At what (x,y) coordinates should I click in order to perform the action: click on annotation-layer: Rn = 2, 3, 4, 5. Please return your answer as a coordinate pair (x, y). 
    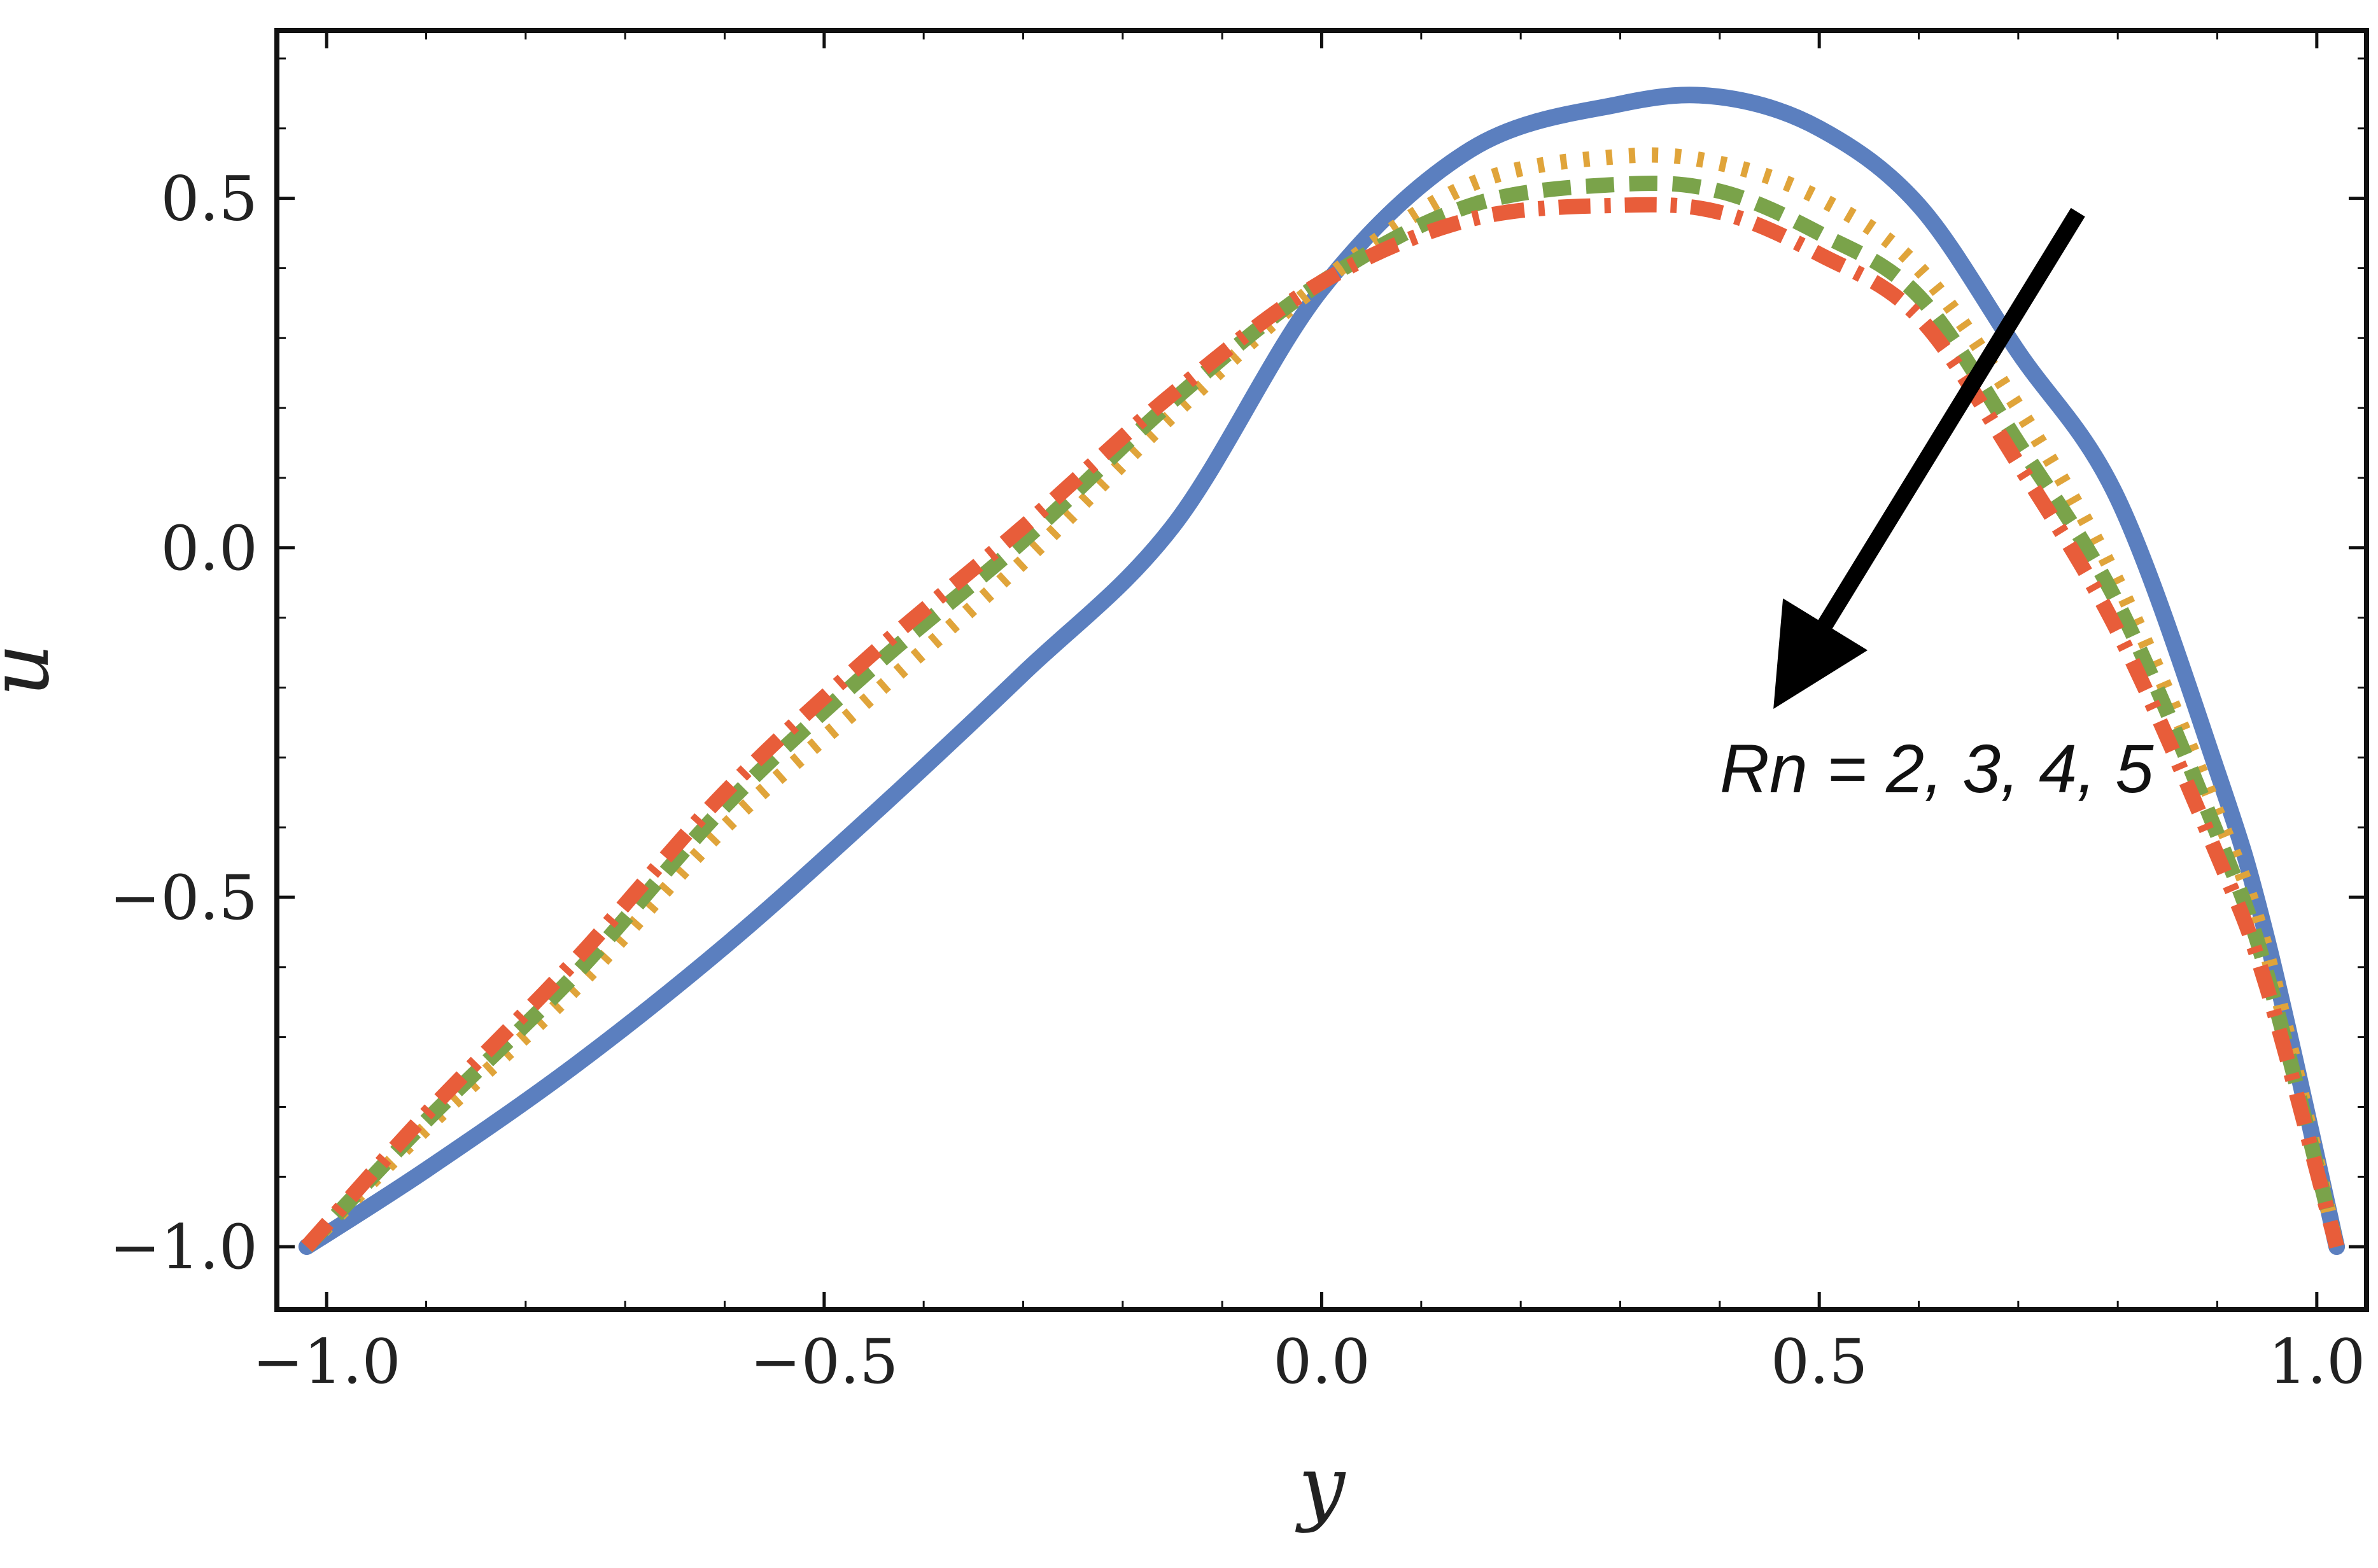
    Looking at the image, I should click on (1937, 507).